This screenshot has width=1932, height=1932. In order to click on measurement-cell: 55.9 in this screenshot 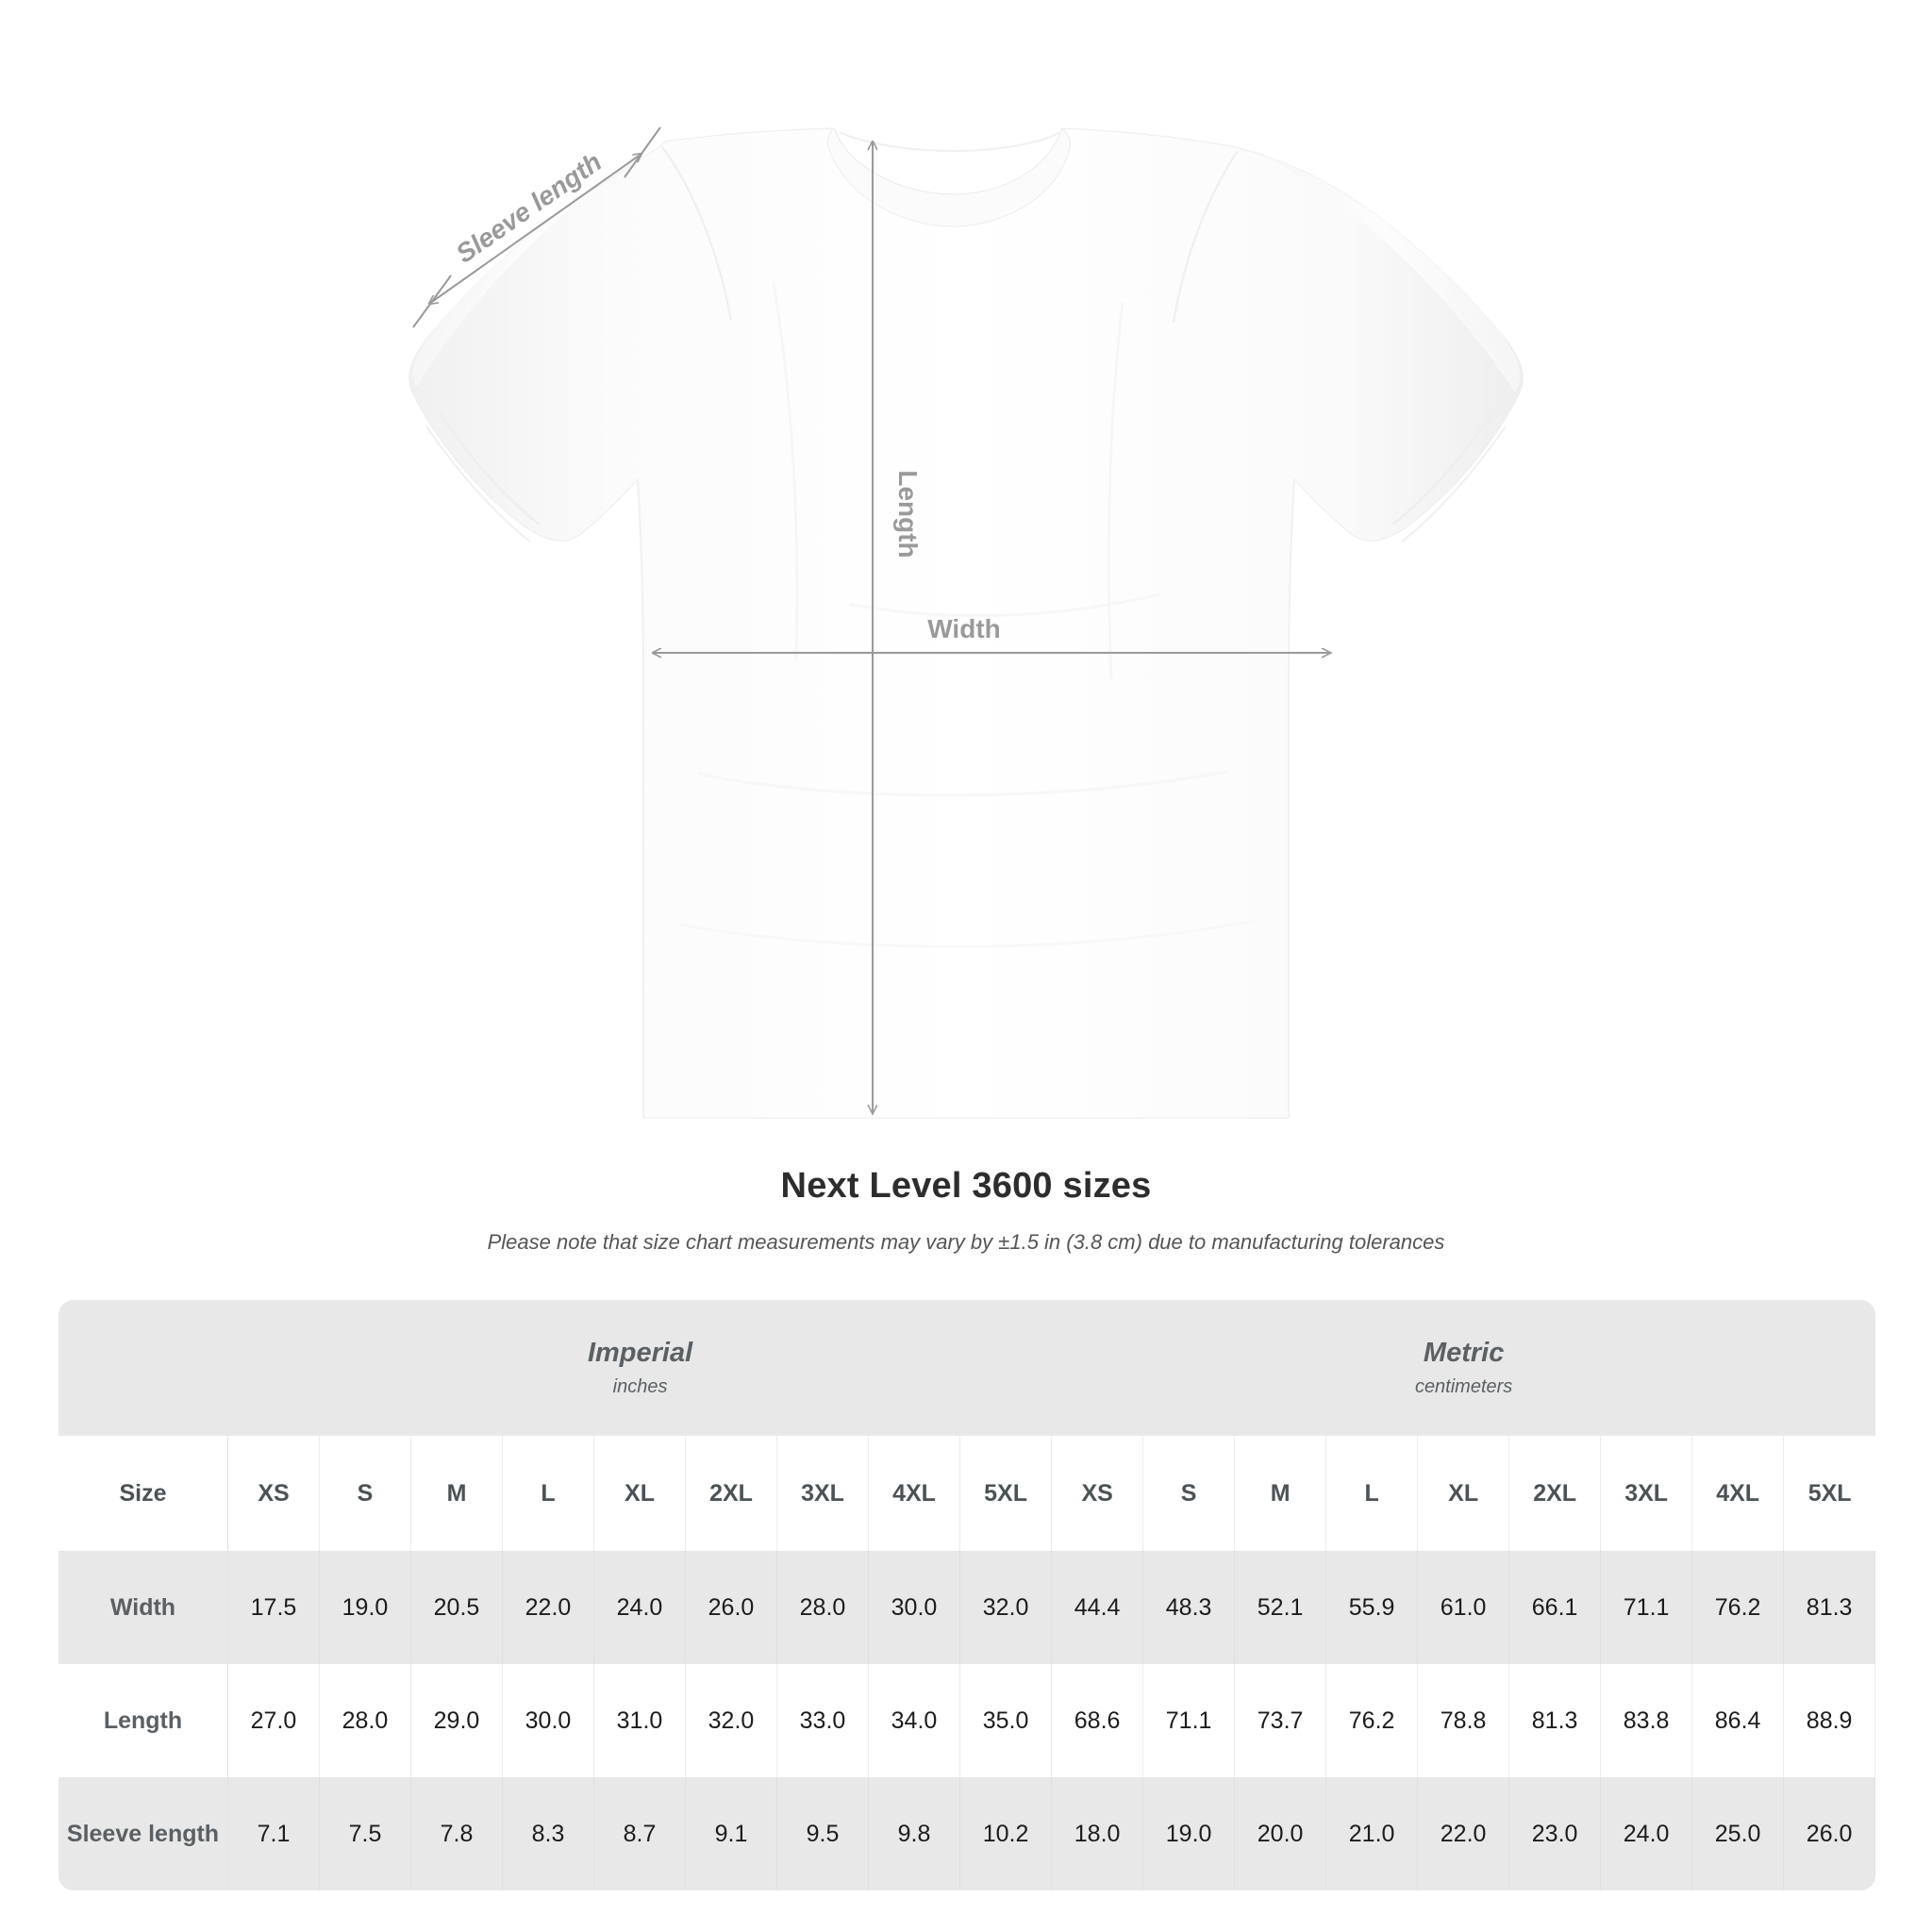, I will do `click(1373, 1608)`.